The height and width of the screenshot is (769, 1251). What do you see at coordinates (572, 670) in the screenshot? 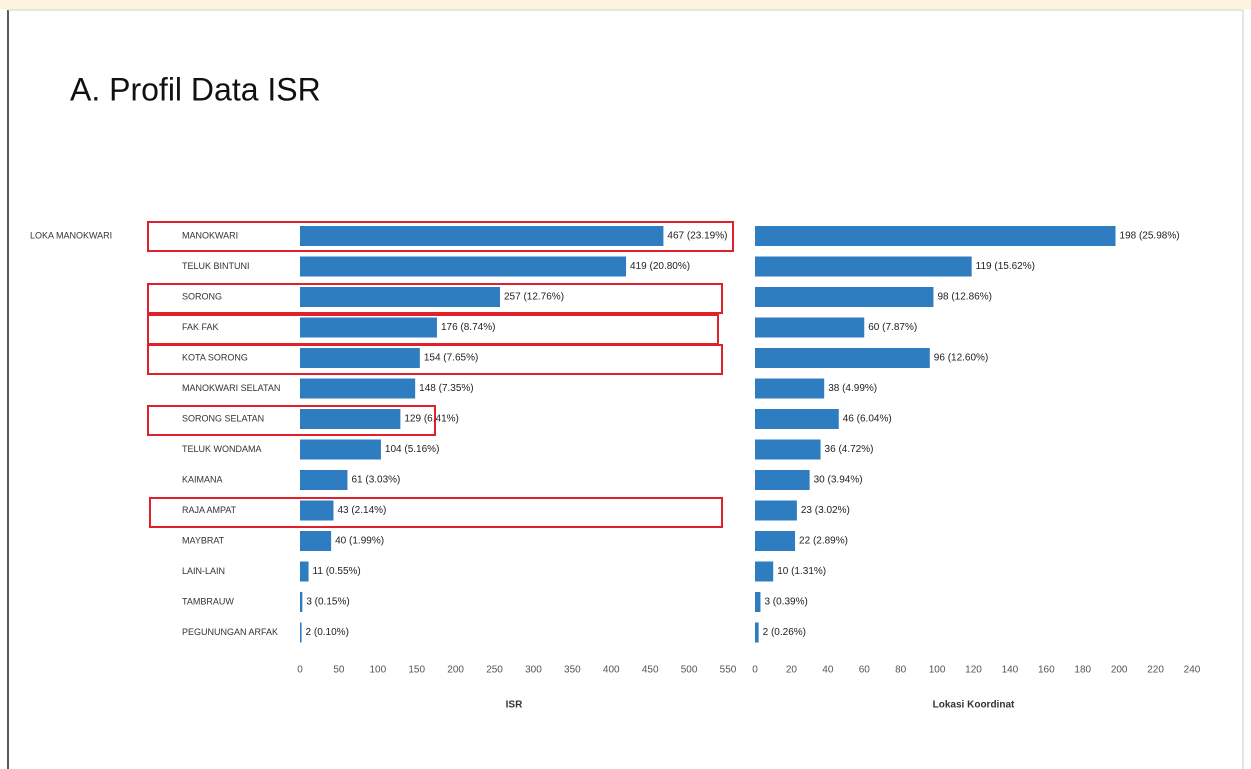
I see `x-tick-label: 350` at bounding box center [572, 670].